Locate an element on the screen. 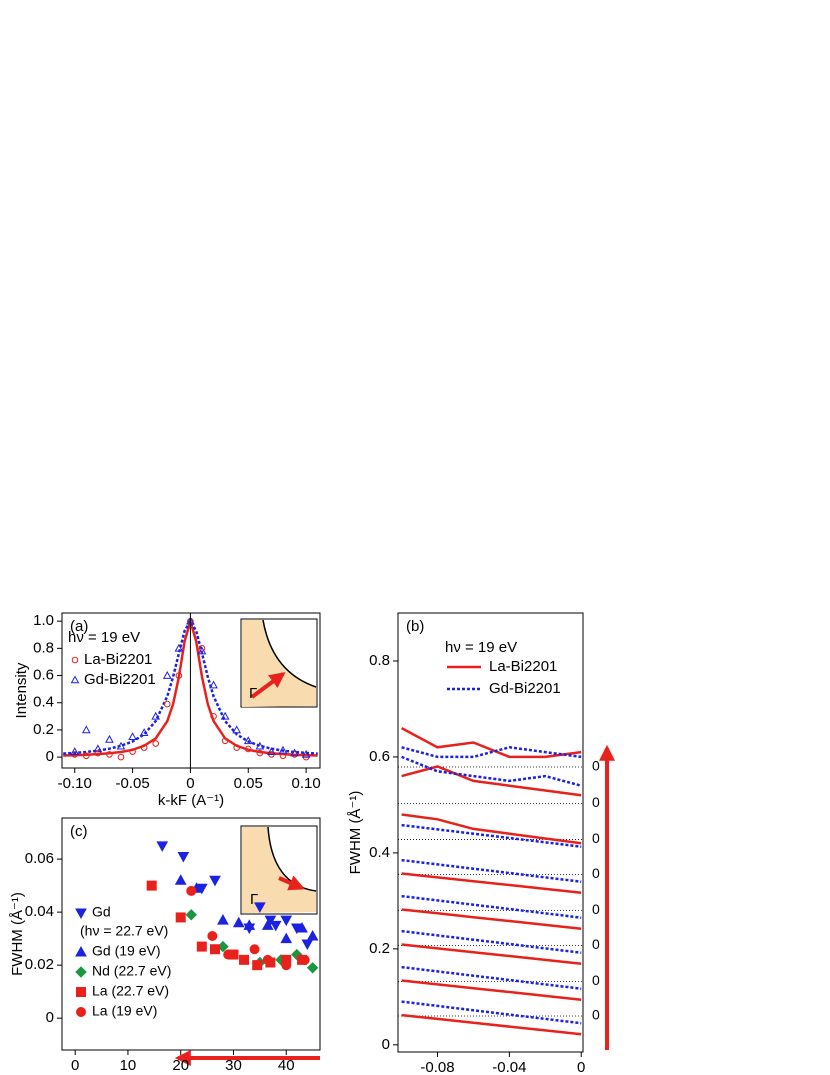 Image resolution: width=830 pixels, height=1075 pixels. y-tick-label: 0.04 is located at coordinates (39, 911).